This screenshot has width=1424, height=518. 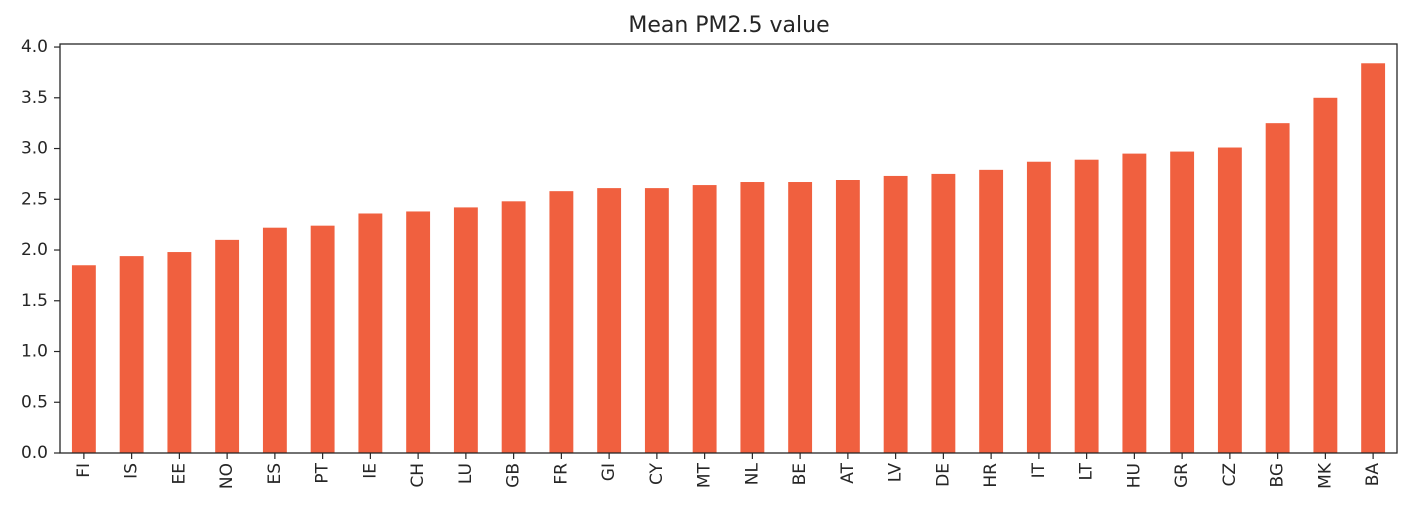 I want to click on chart-title: Mean PM2.5 value, so click(x=728, y=25).